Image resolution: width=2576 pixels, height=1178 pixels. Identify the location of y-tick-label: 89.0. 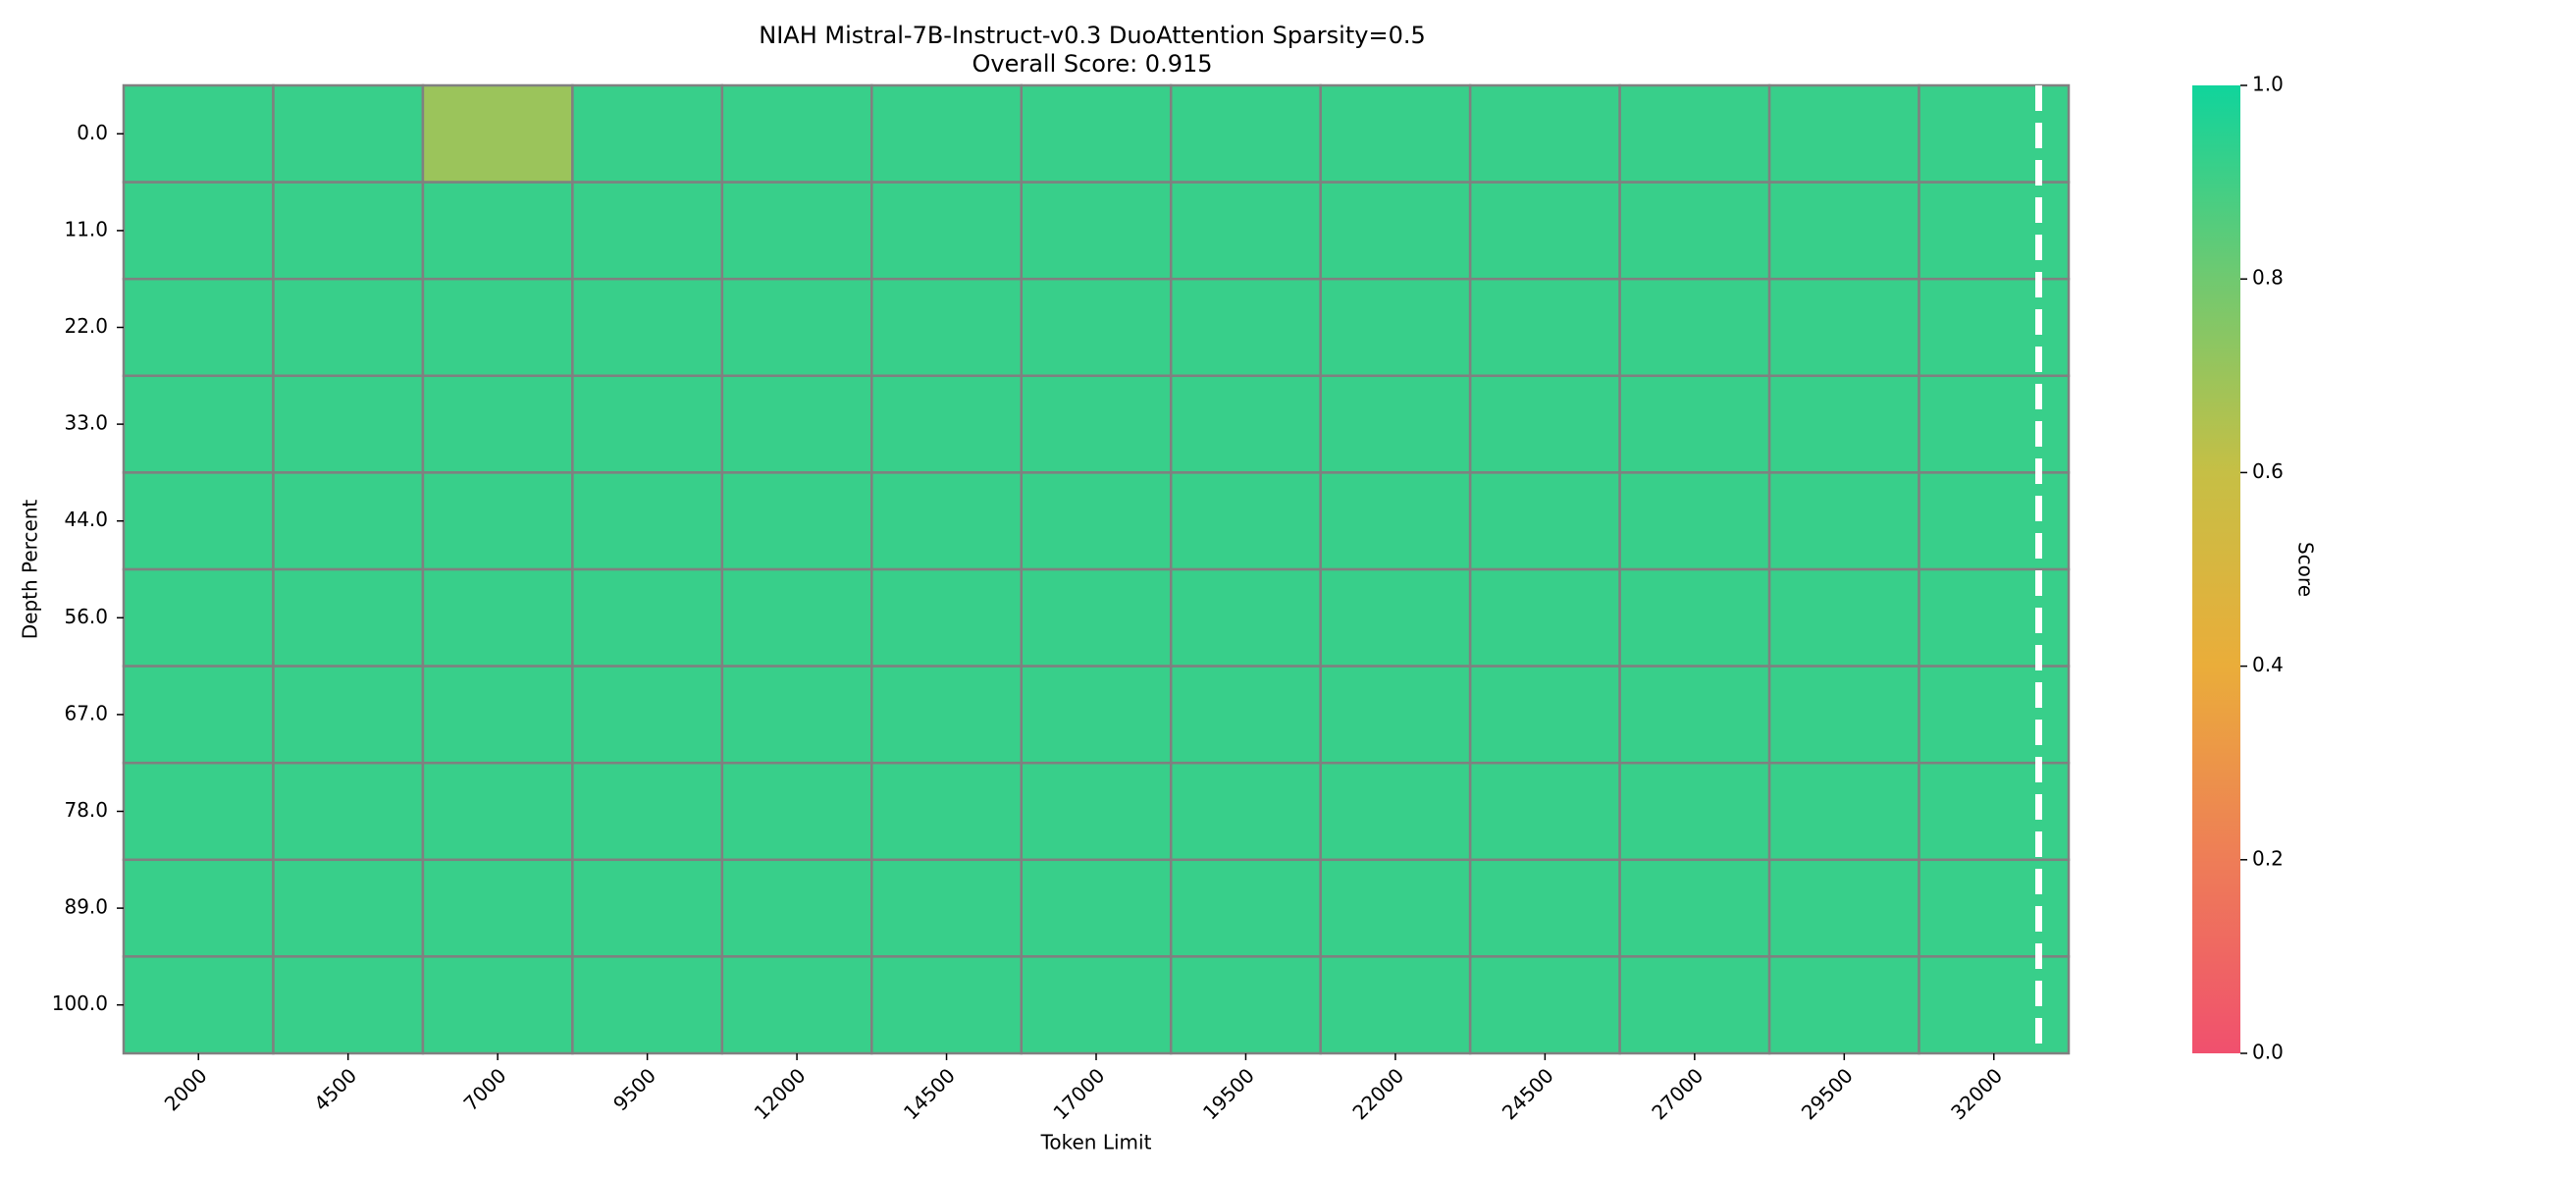
(86, 907).